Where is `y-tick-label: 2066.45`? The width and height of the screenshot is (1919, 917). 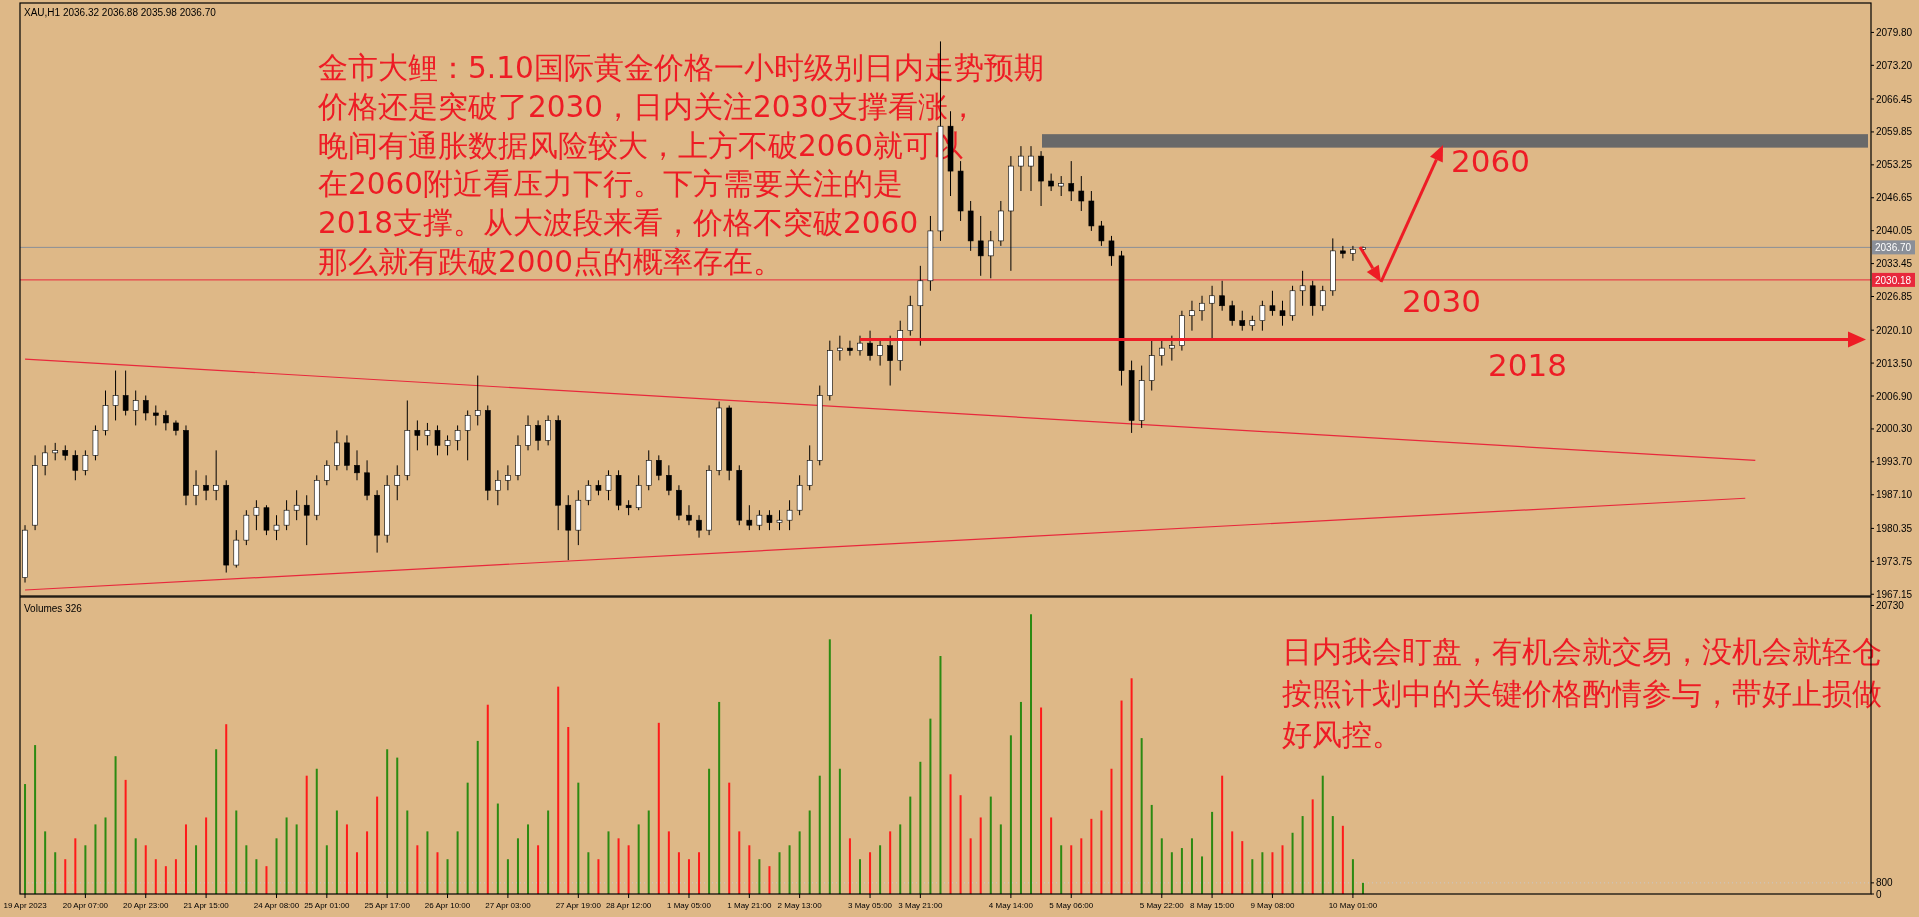 y-tick-label: 2066.45 is located at coordinates (1894, 99).